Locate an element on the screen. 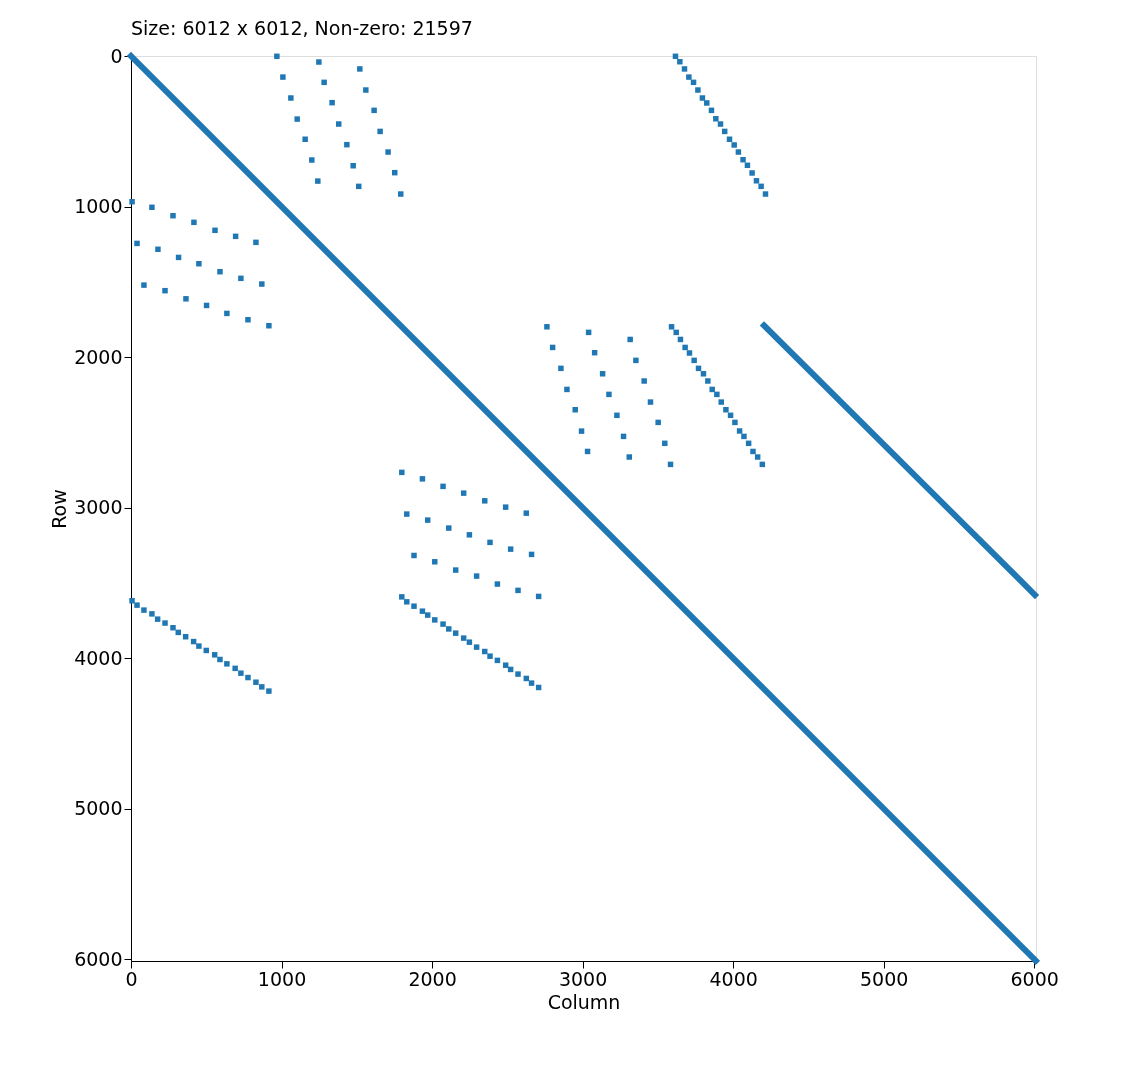  y-tick-label: 5000 is located at coordinates (98, 808).